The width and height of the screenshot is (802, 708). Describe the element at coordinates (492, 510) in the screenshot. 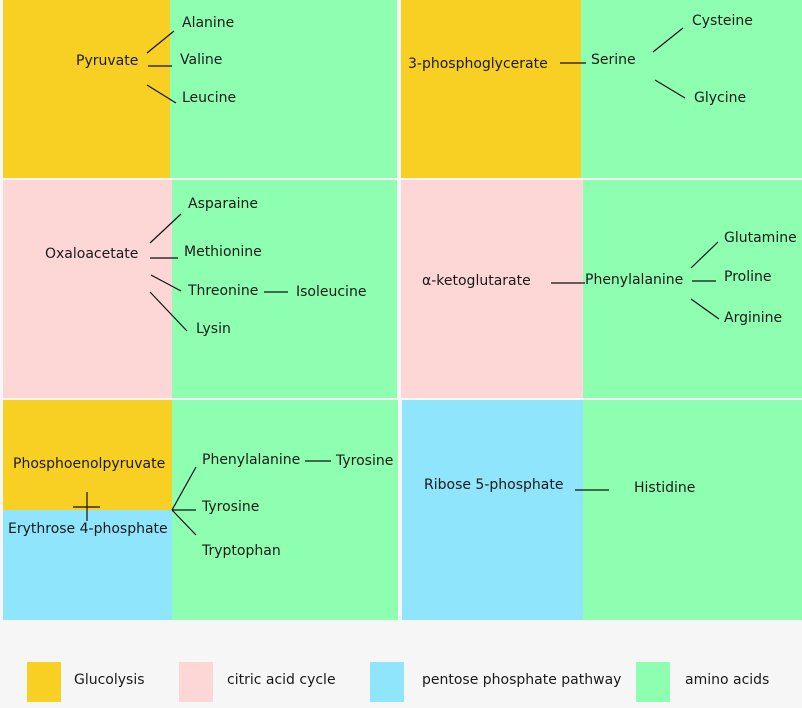

I see `ribose-block` at that location.